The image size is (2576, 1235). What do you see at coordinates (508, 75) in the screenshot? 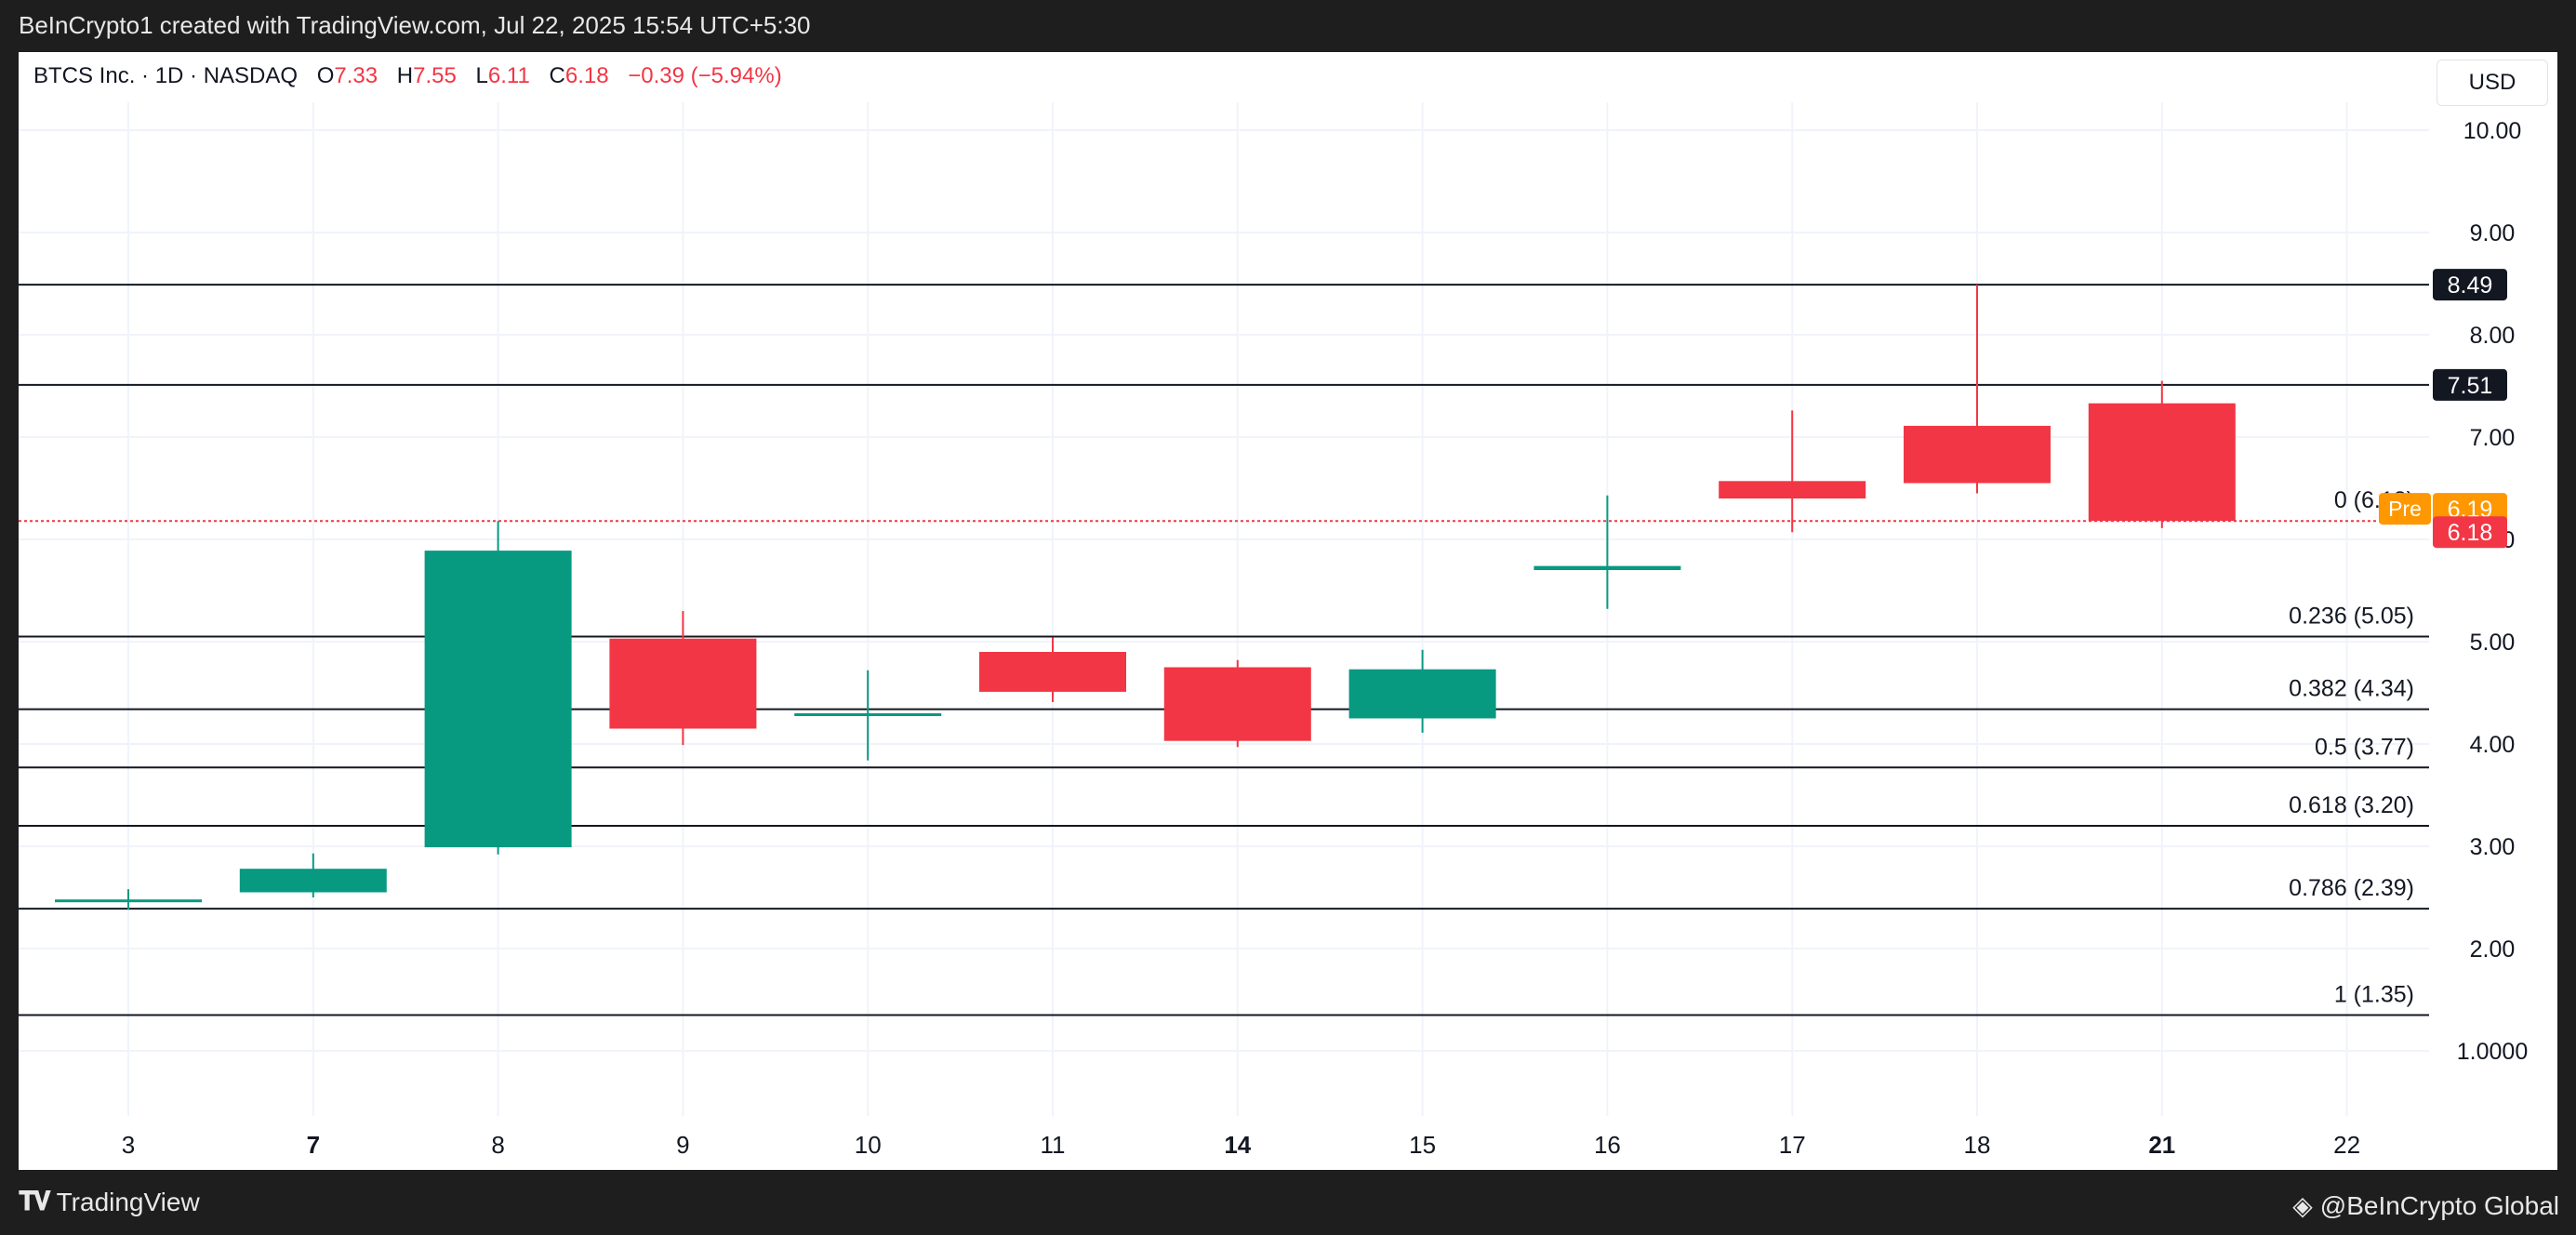
I see `low-value: 6.11` at bounding box center [508, 75].